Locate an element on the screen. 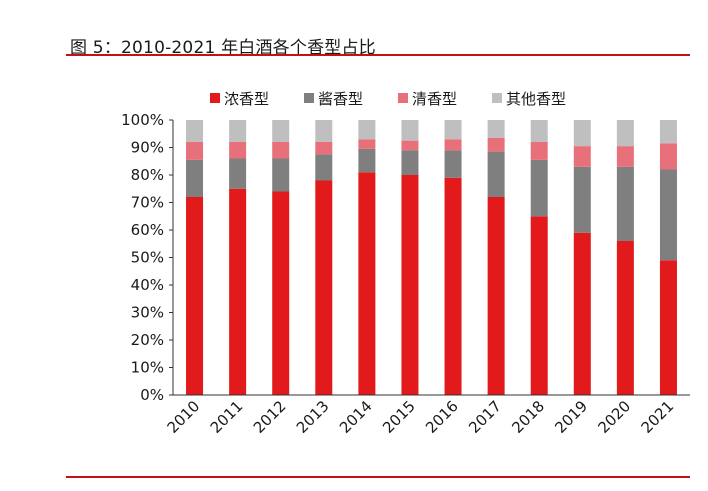 The height and width of the screenshot is (491, 708). legend-item: 清香型 is located at coordinates (427, 99).